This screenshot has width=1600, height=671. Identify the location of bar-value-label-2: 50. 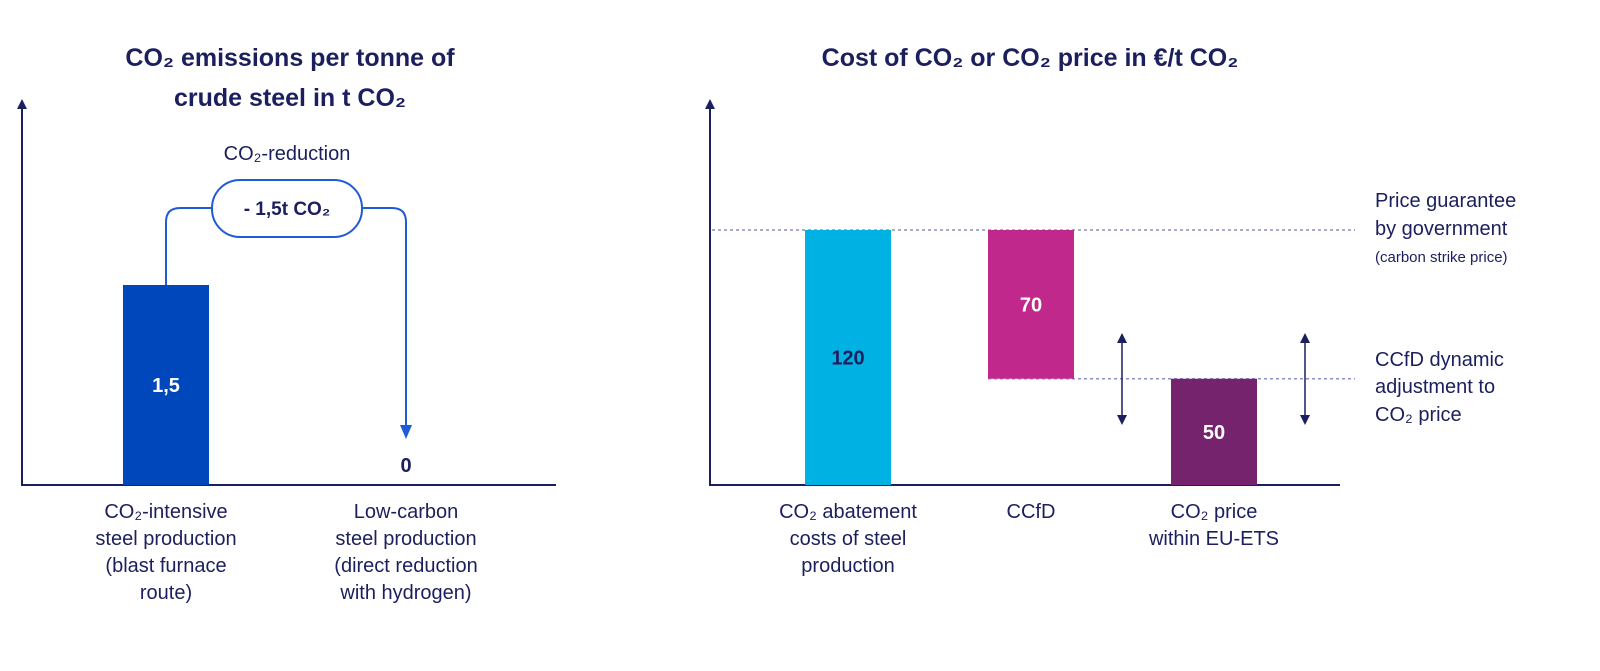
(1214, 433).